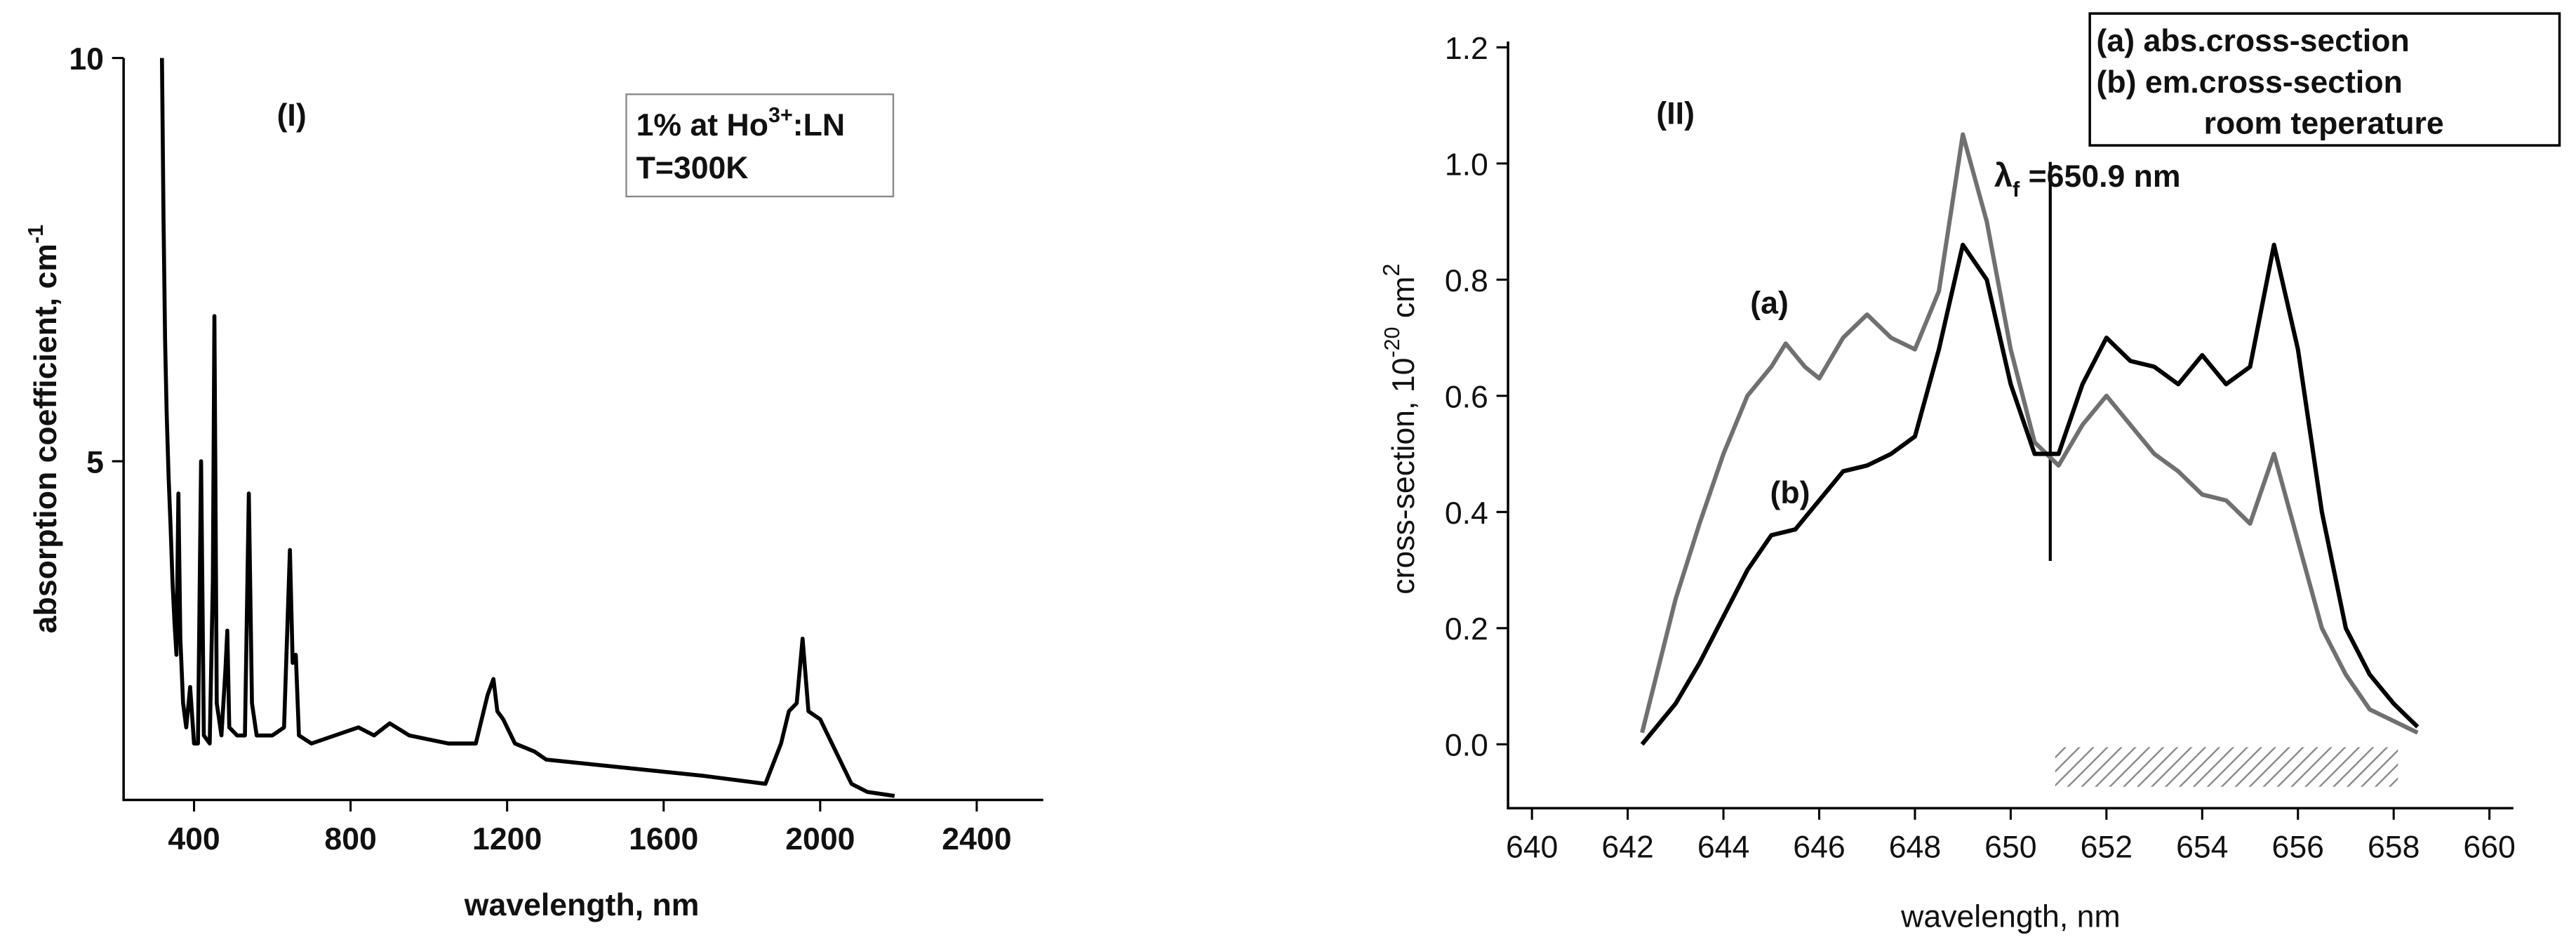 The width and height of the screenshot is (2576, 947). I want to click on annotation: 1% at Ho3+:LN, so click(741, 123).